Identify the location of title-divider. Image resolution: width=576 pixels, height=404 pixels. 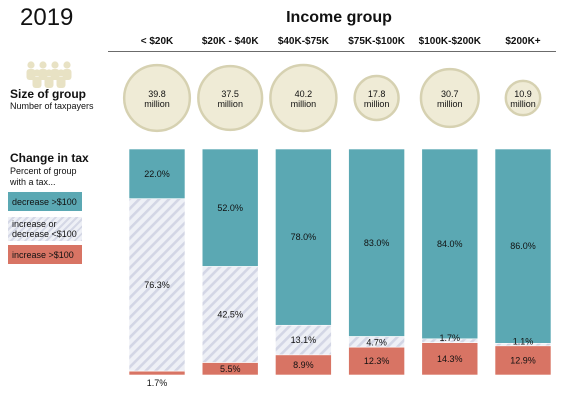
(332, 51).